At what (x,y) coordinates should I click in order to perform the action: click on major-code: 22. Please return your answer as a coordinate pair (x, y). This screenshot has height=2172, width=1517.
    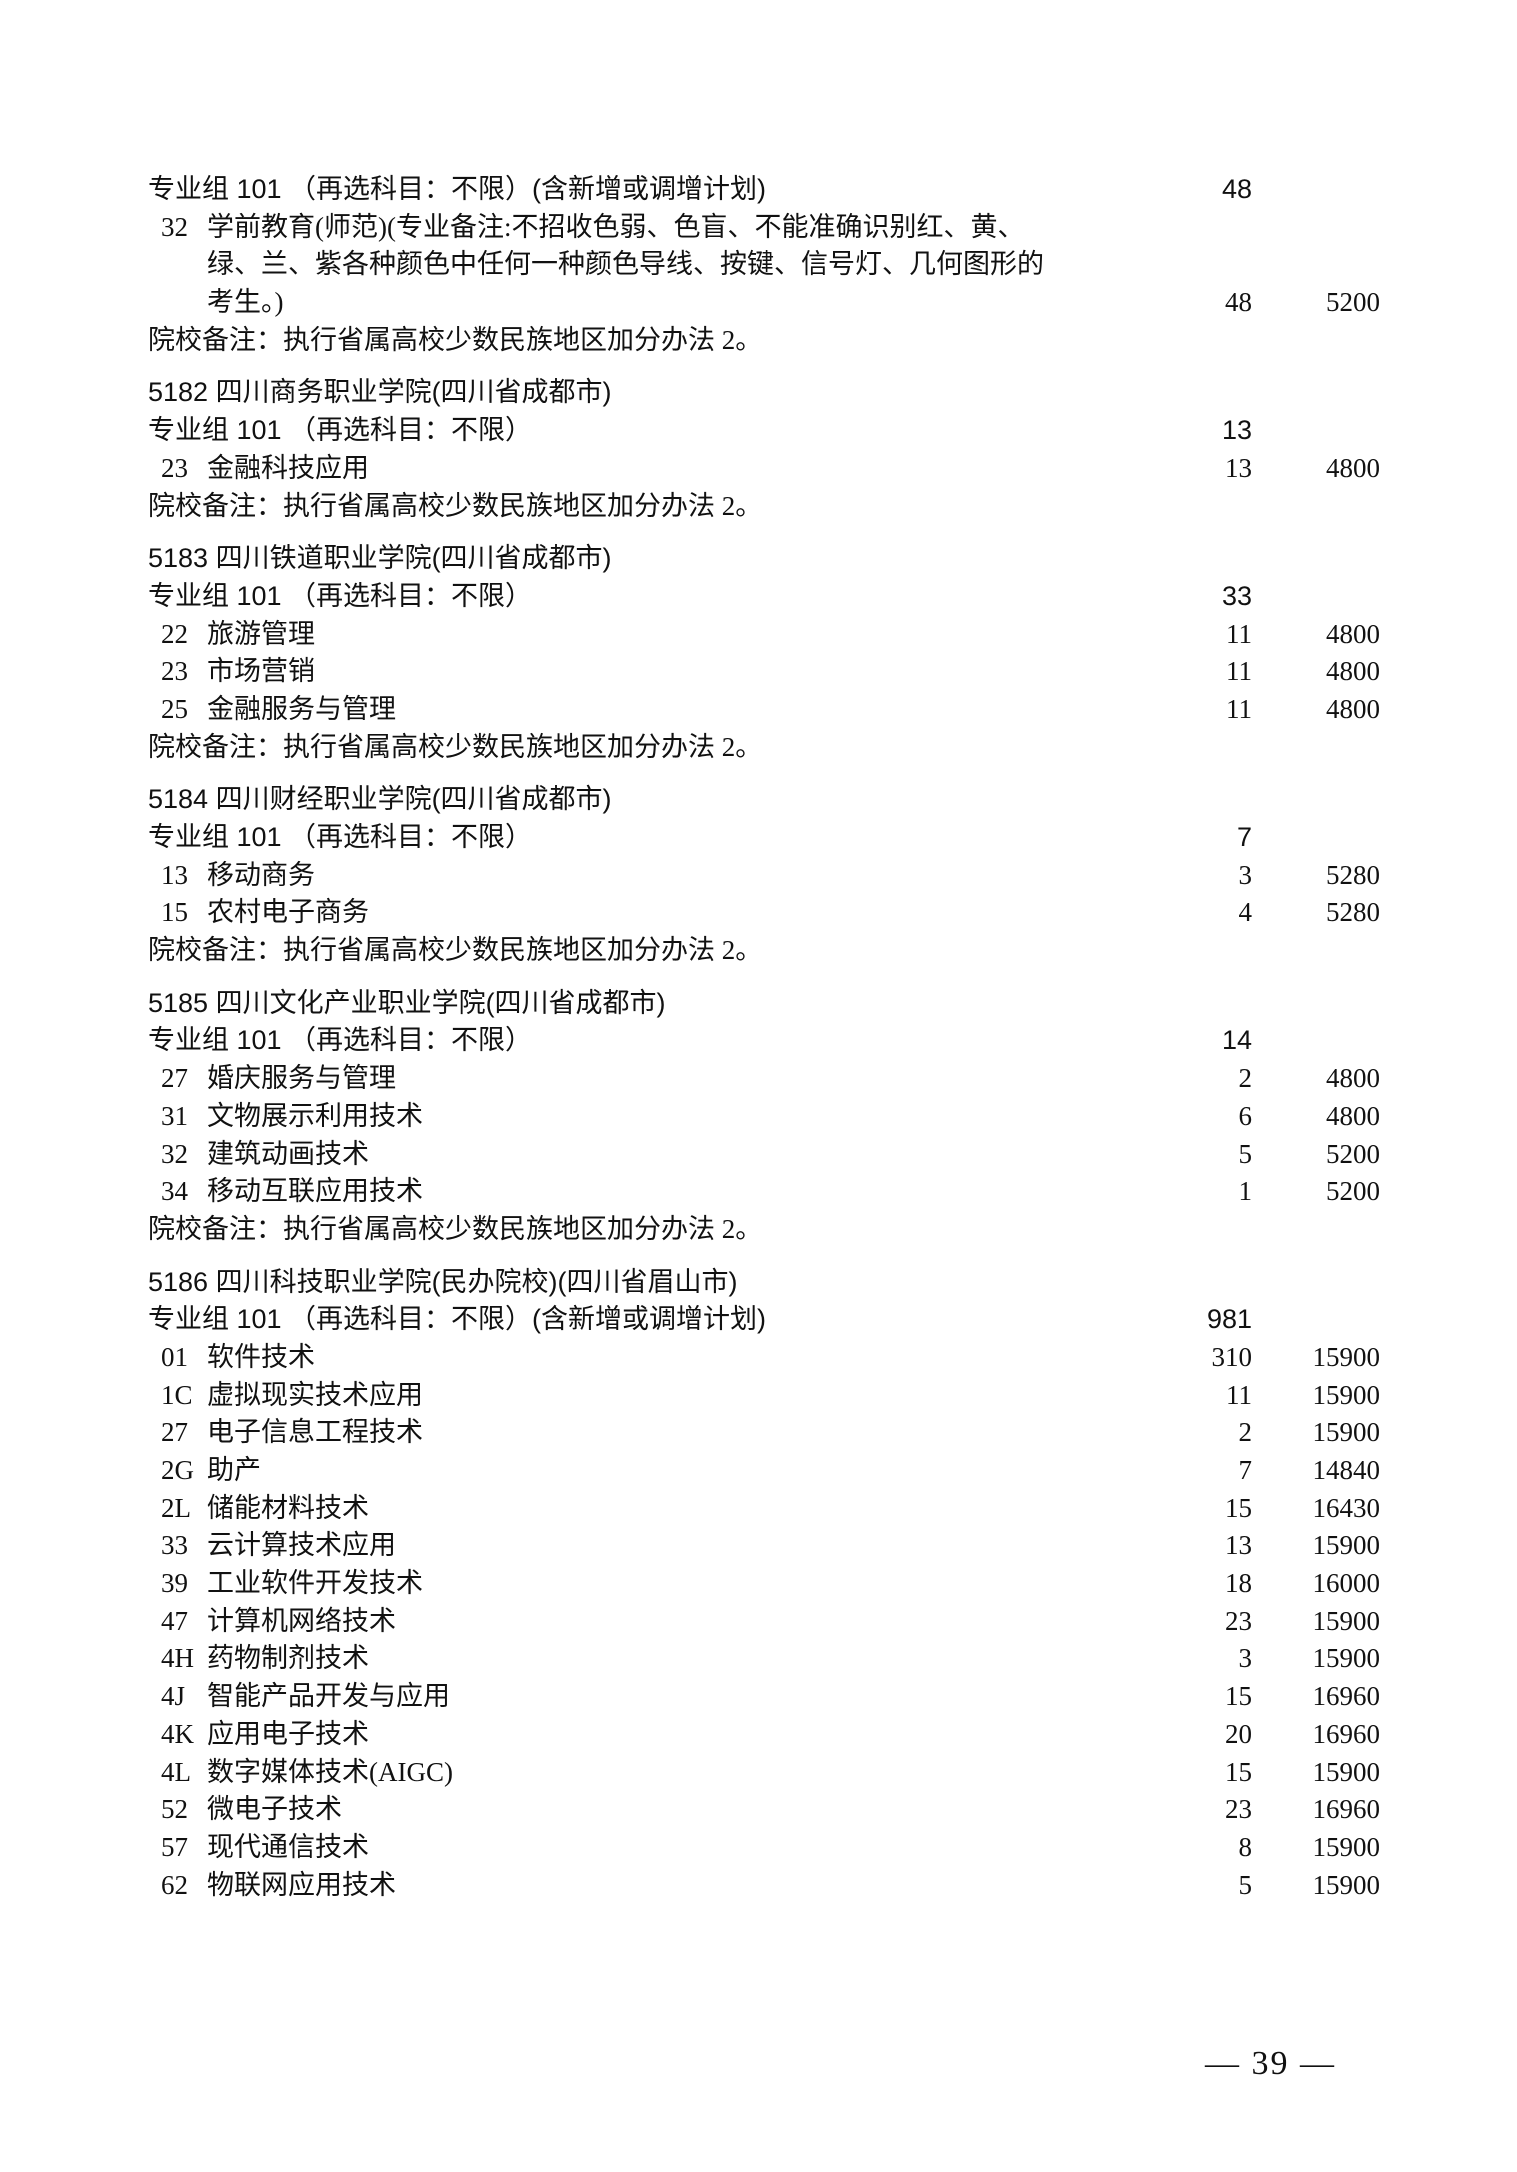
    Looking at the image, I should click on (174, 633).